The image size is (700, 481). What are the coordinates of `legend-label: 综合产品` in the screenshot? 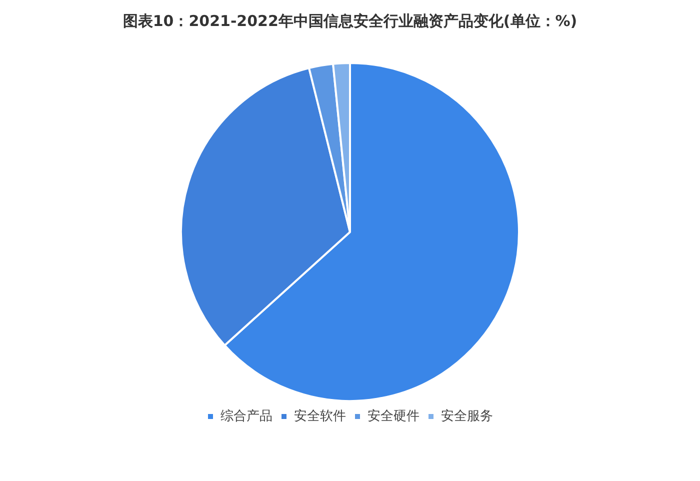 It's located at (246, 416).